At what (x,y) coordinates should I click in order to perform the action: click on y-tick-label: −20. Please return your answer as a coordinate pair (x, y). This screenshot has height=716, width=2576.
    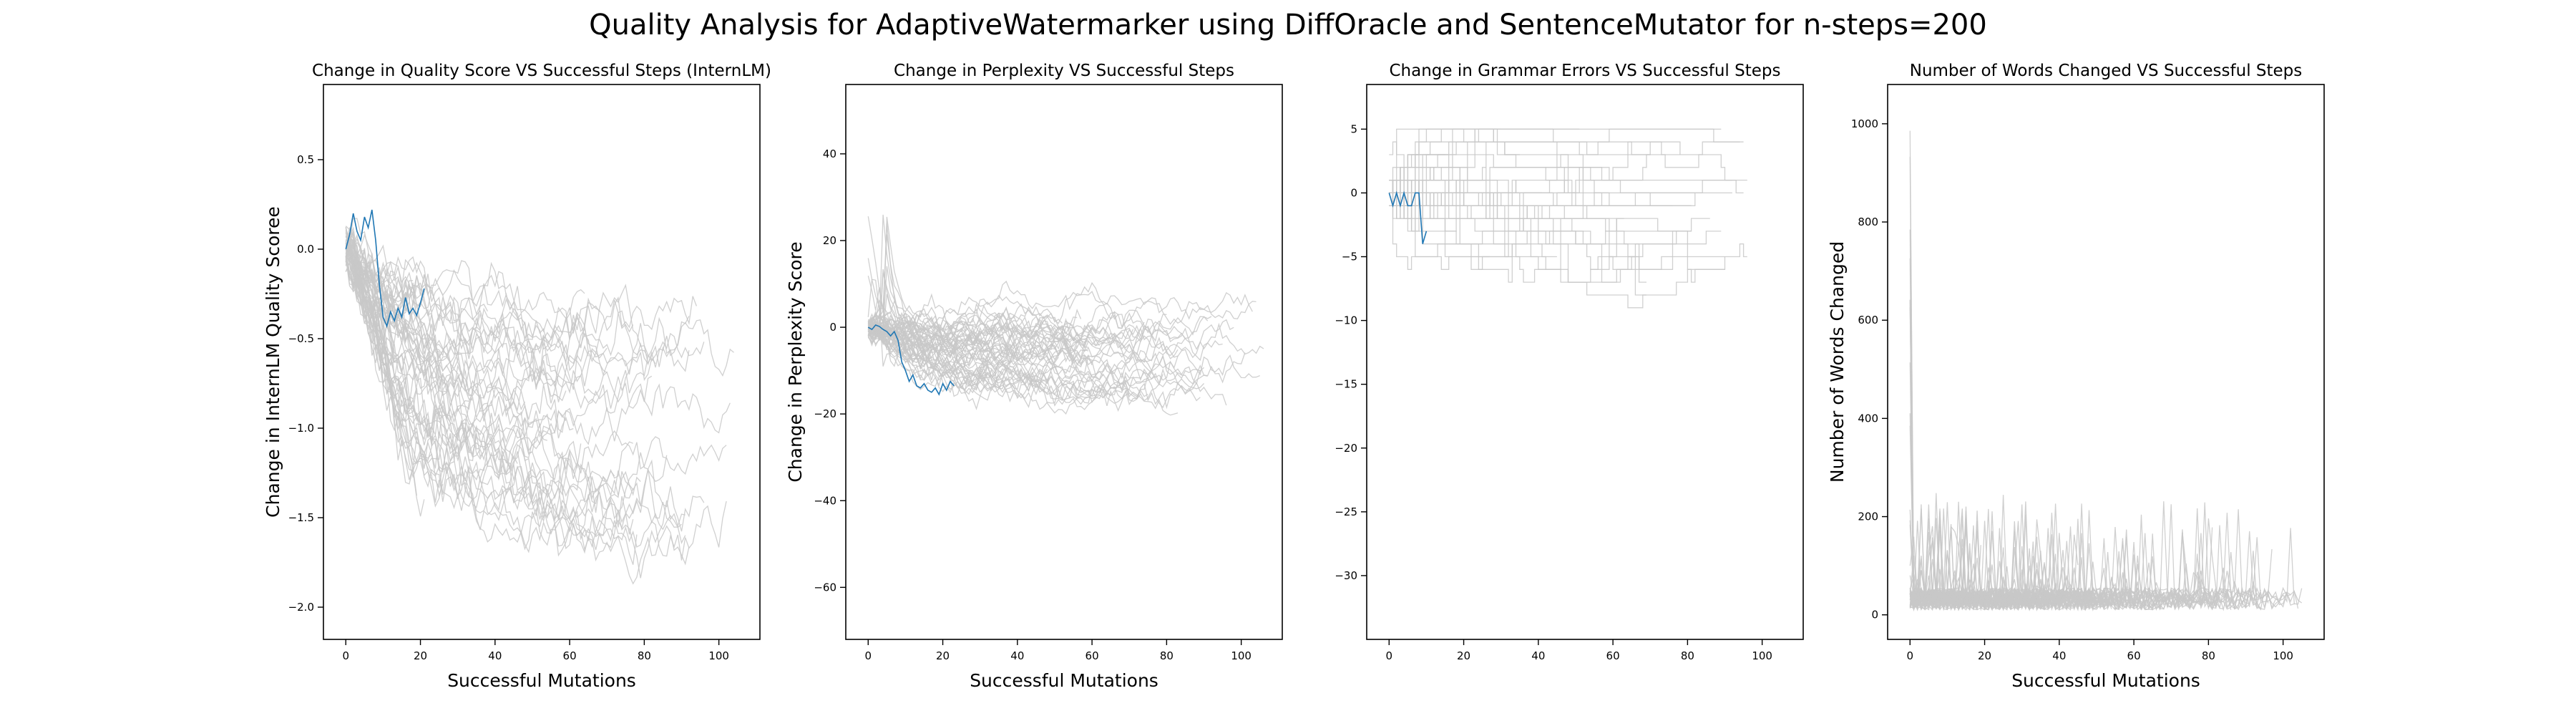
    Looking at the image, I should click on (1346, 448).